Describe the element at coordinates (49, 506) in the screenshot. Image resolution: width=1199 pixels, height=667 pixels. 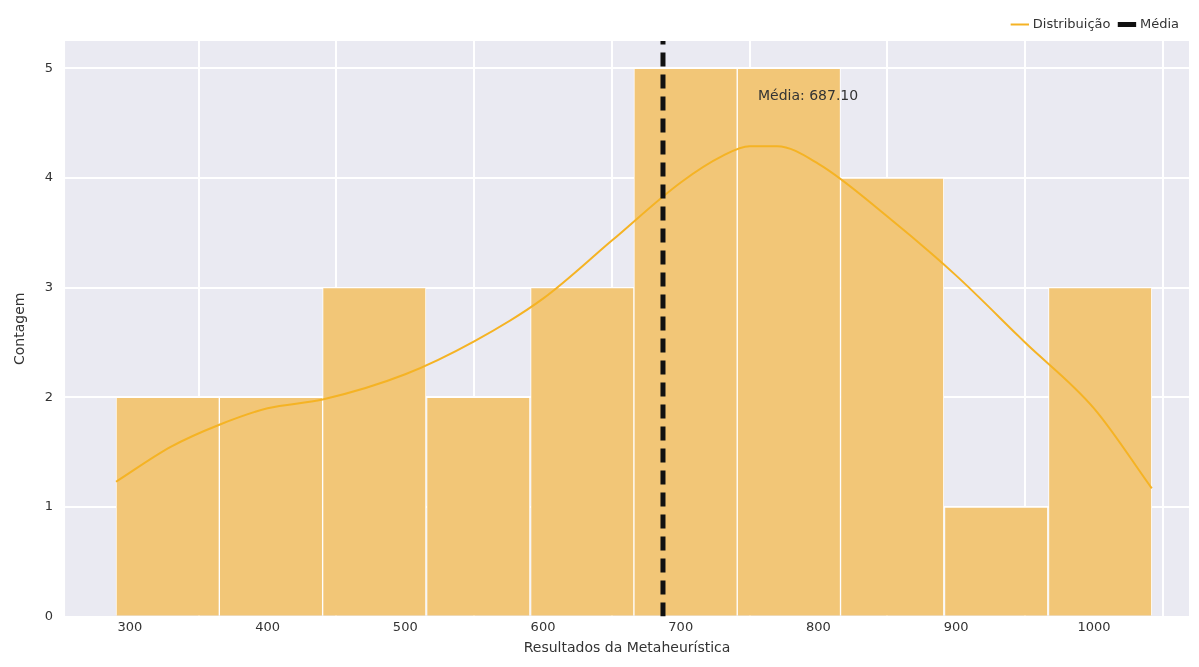
I see `y-tick-label: 1` at that location.